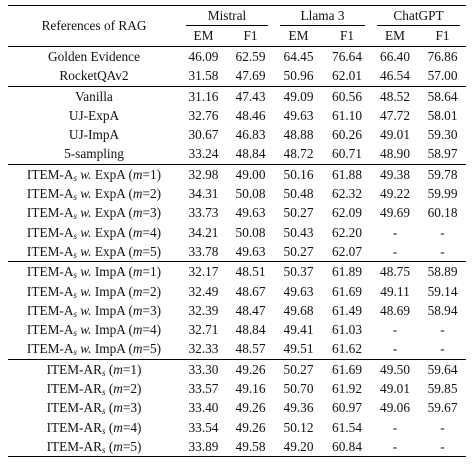  I want to click on table-cell: 61.54, so click(347, 427).